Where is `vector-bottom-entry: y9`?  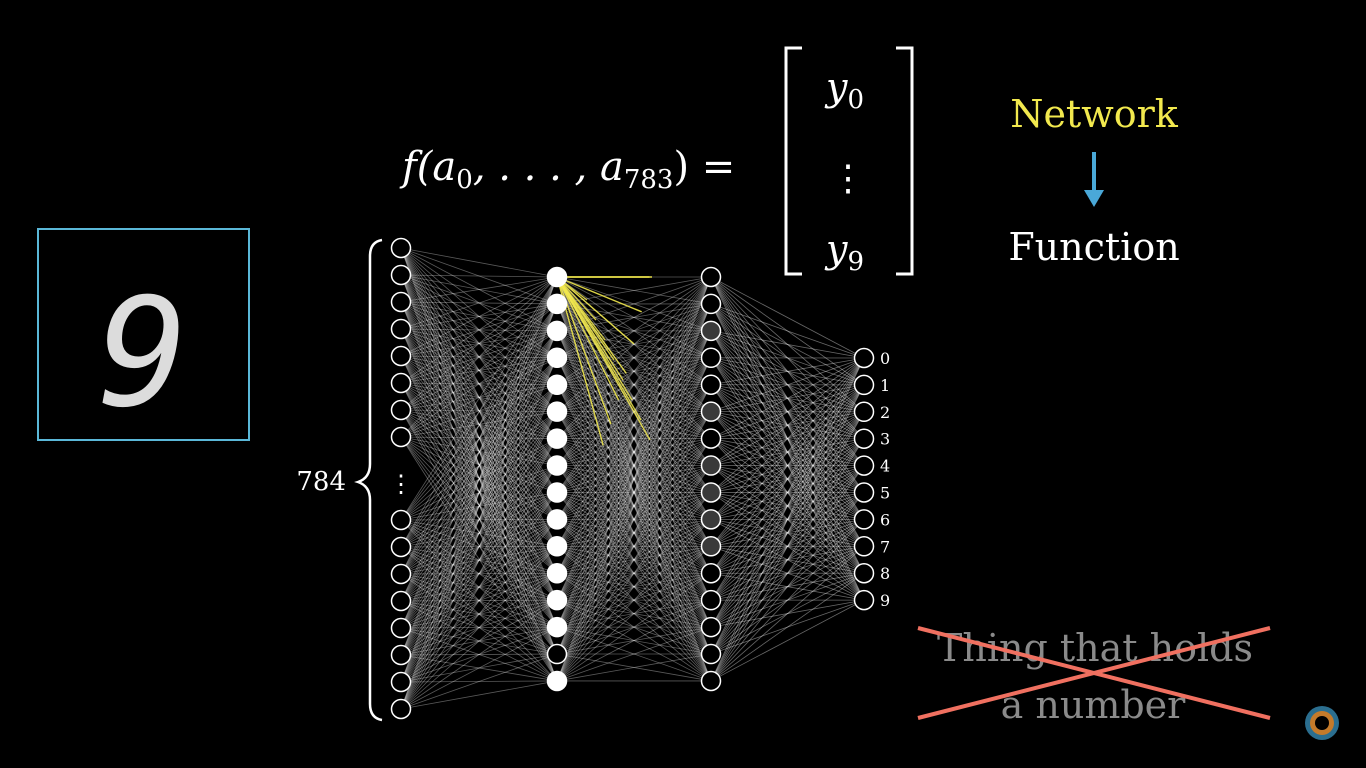 vector-bottom-entry: y9 is located at coordinates (844, 252).